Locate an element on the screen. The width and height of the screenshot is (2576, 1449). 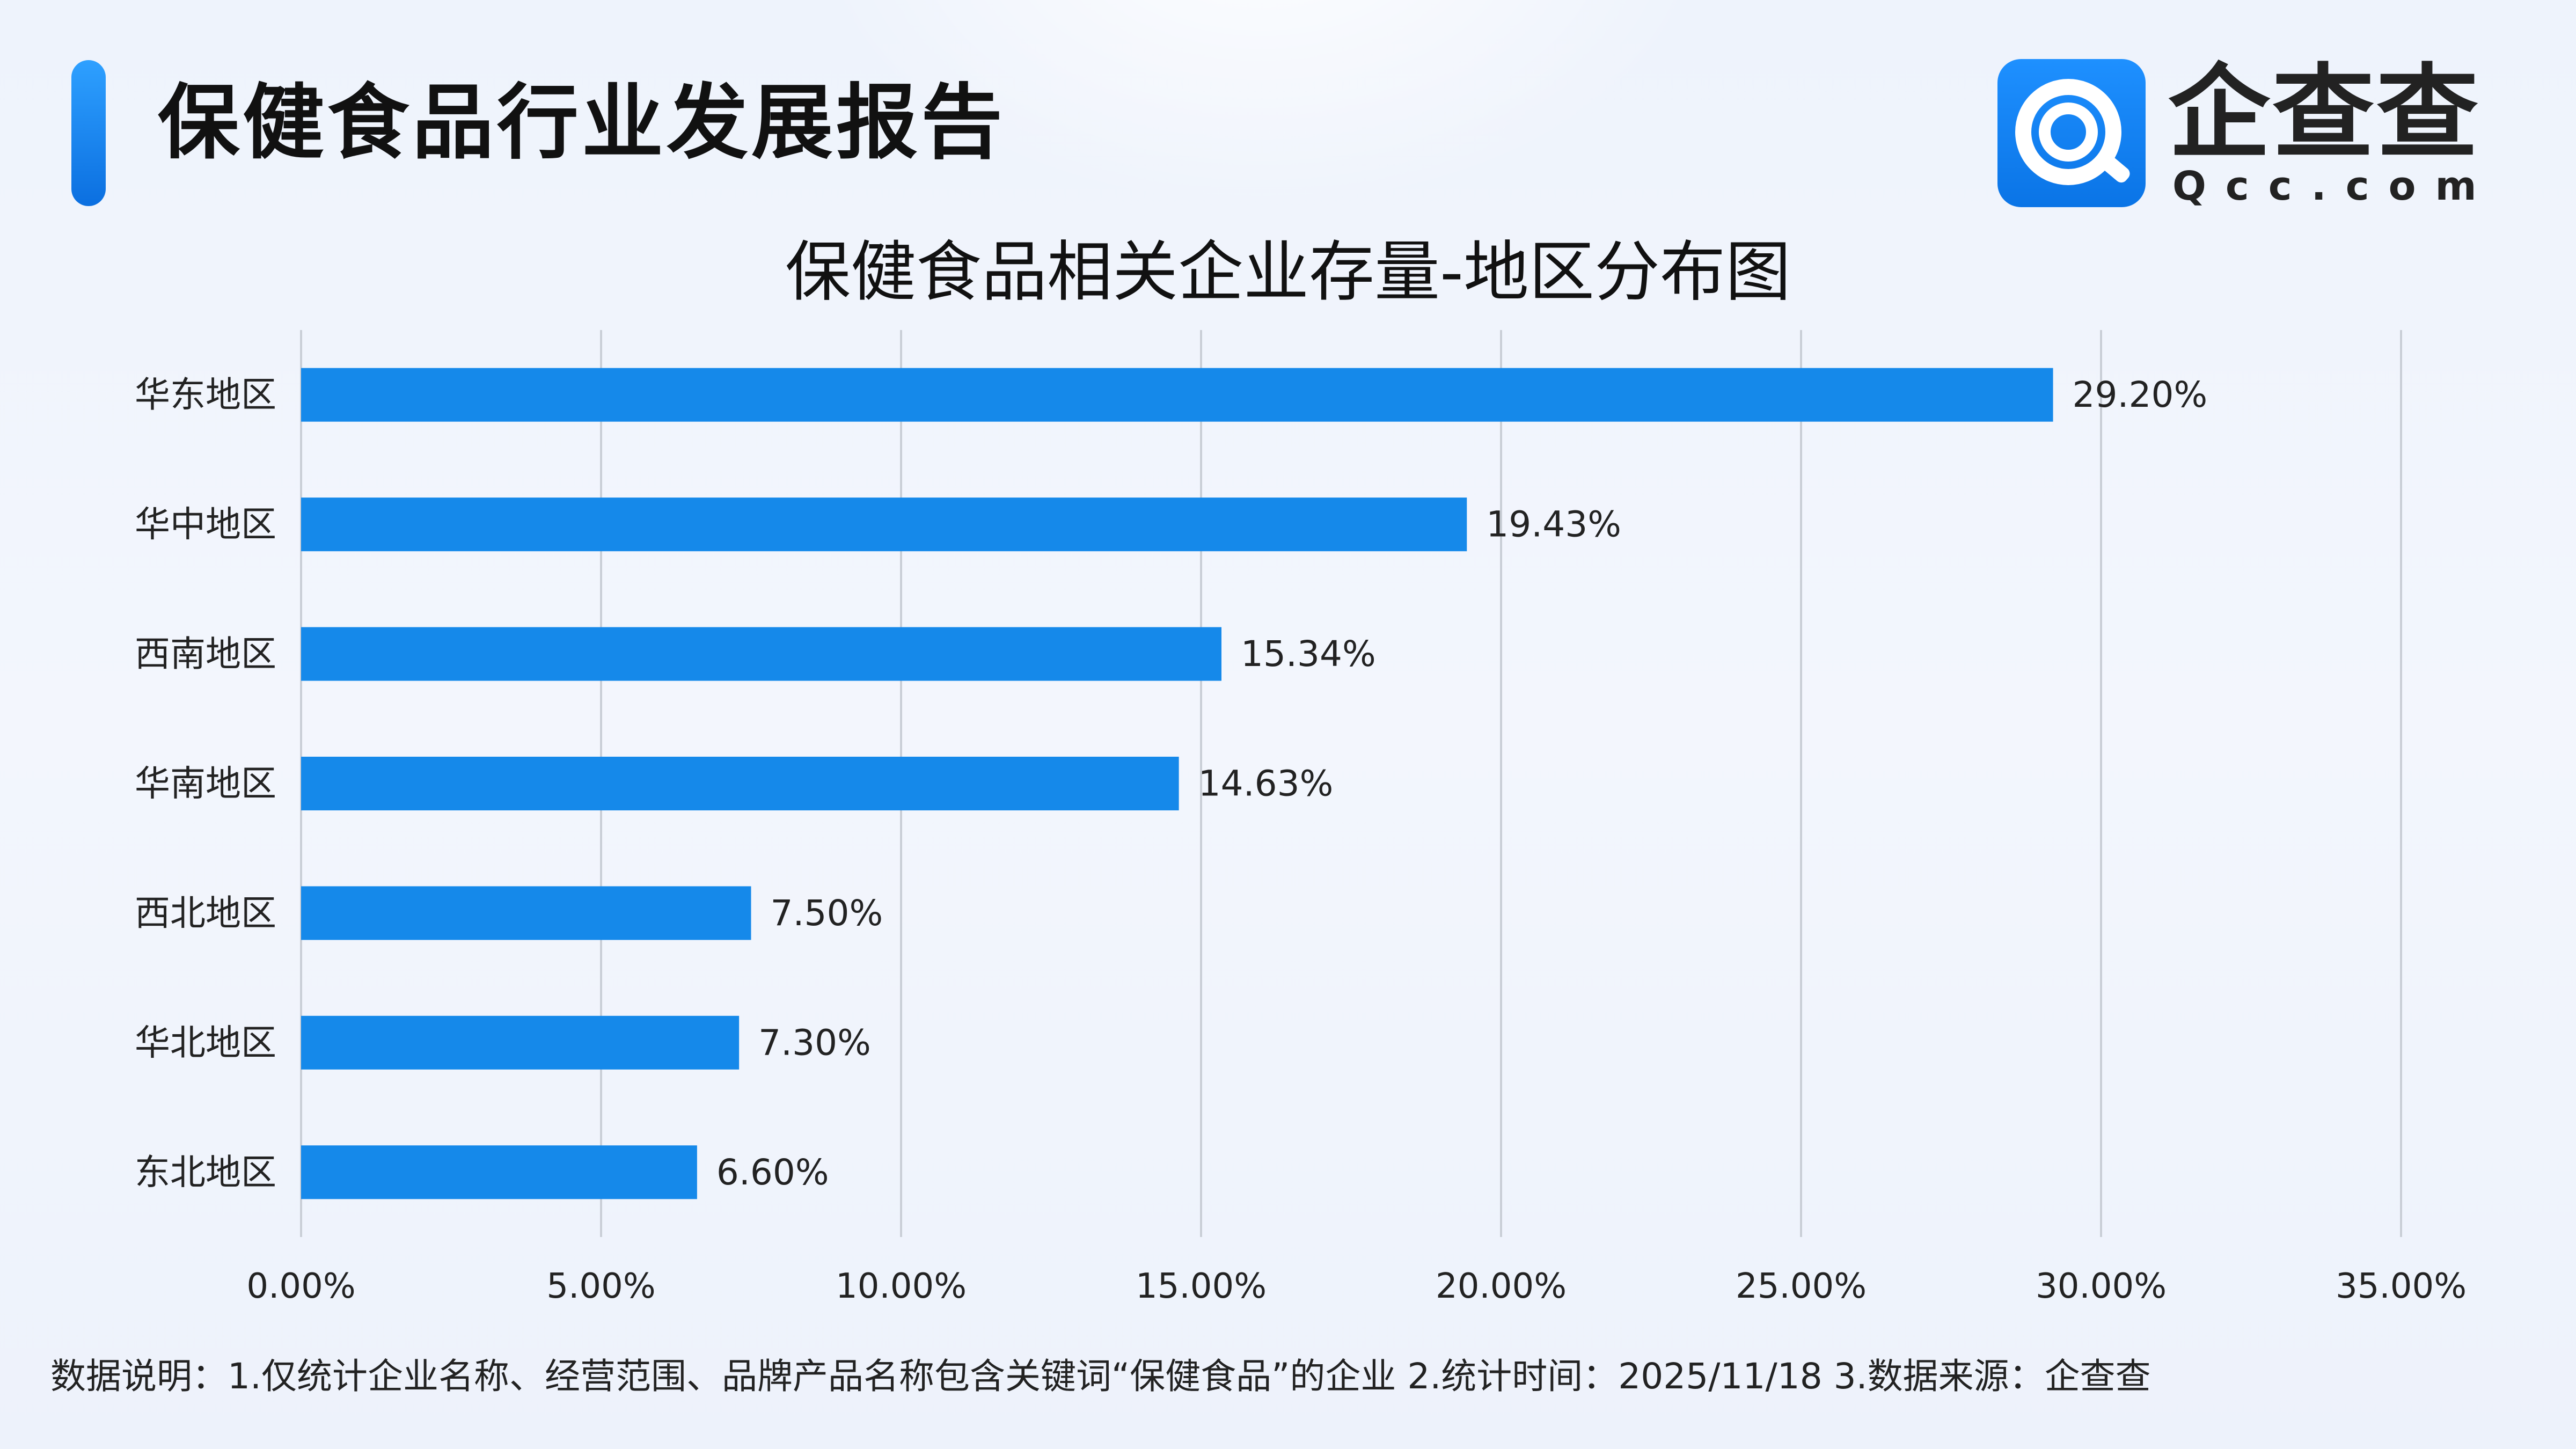
category-label: 华南地区 is located at coordinates (205, 783).